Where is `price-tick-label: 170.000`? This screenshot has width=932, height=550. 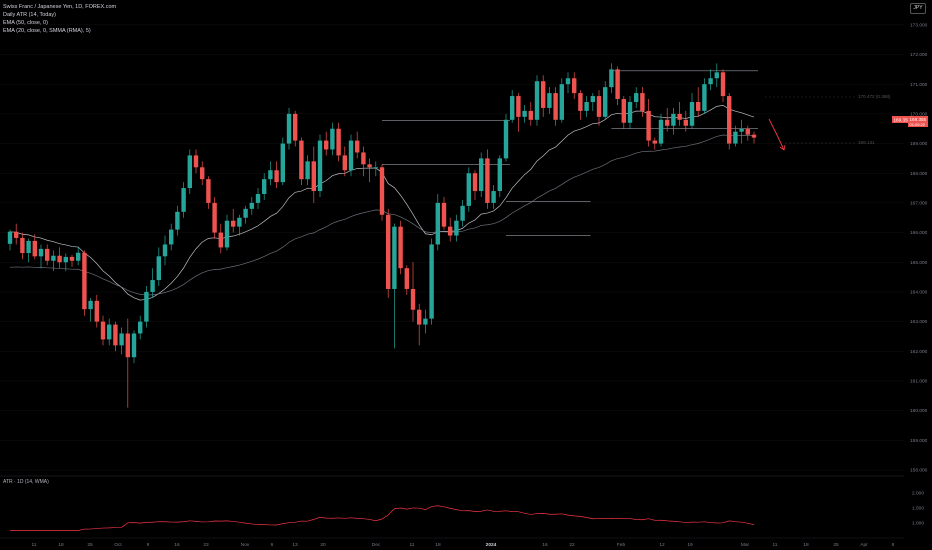
price-tick-label: 170.000 is located at coordinates (919, 114).